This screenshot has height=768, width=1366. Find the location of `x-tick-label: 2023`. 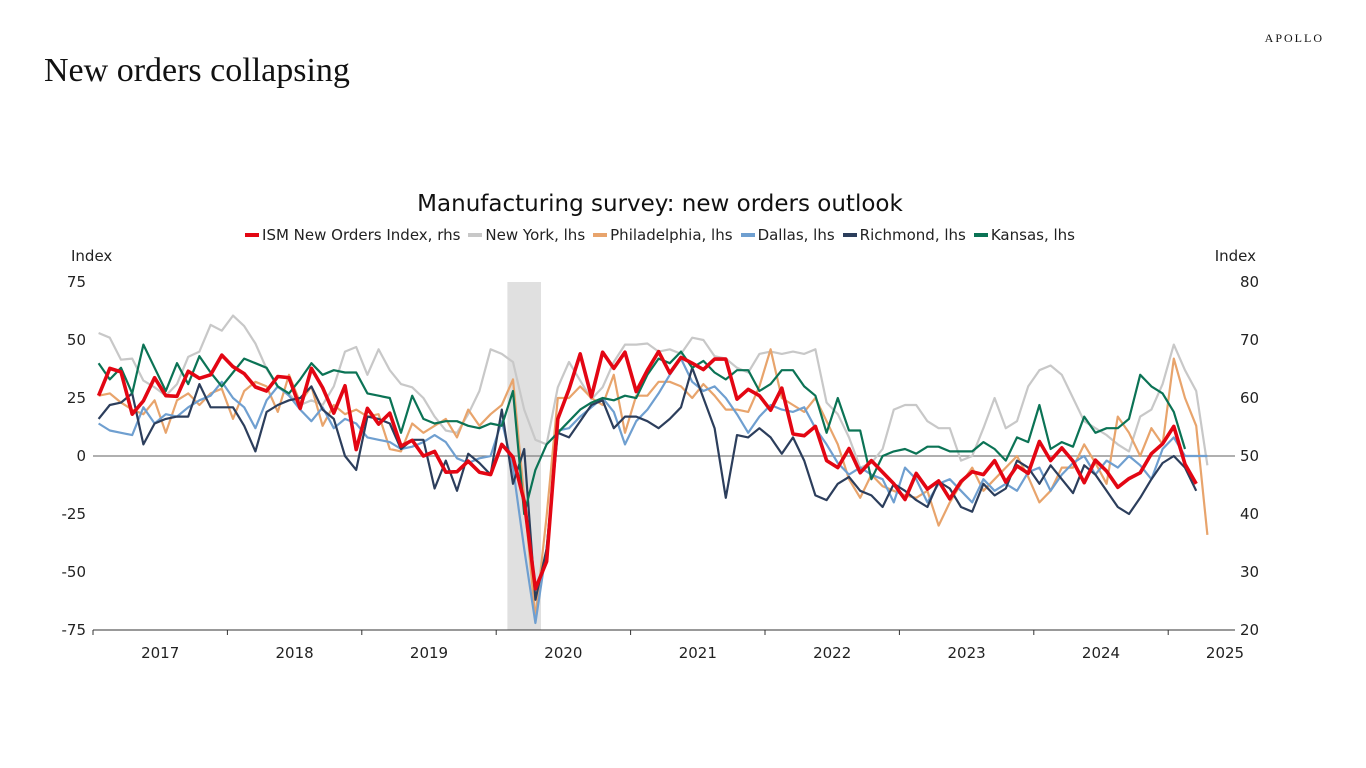

x-tick-label: 2023 is located at coordinates (967, 653).